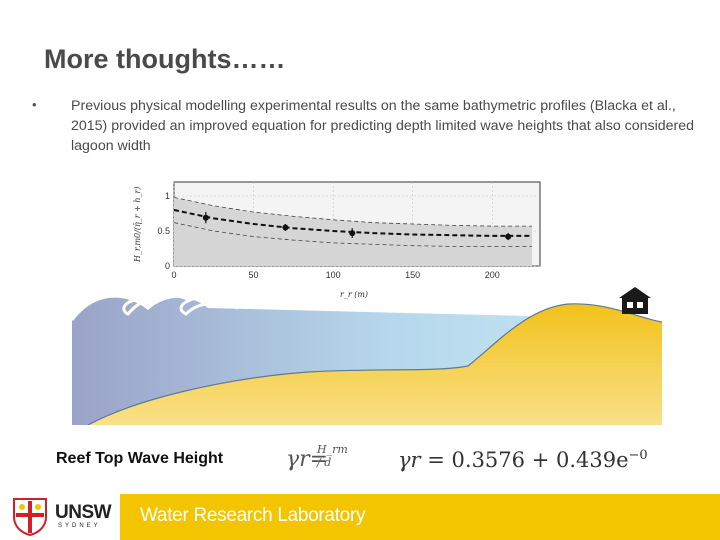 The width and height of the screenshot is (720, 540). I want to click on equation-main-rhs: = 0.3576 + 0.439e, so click(524, 460).